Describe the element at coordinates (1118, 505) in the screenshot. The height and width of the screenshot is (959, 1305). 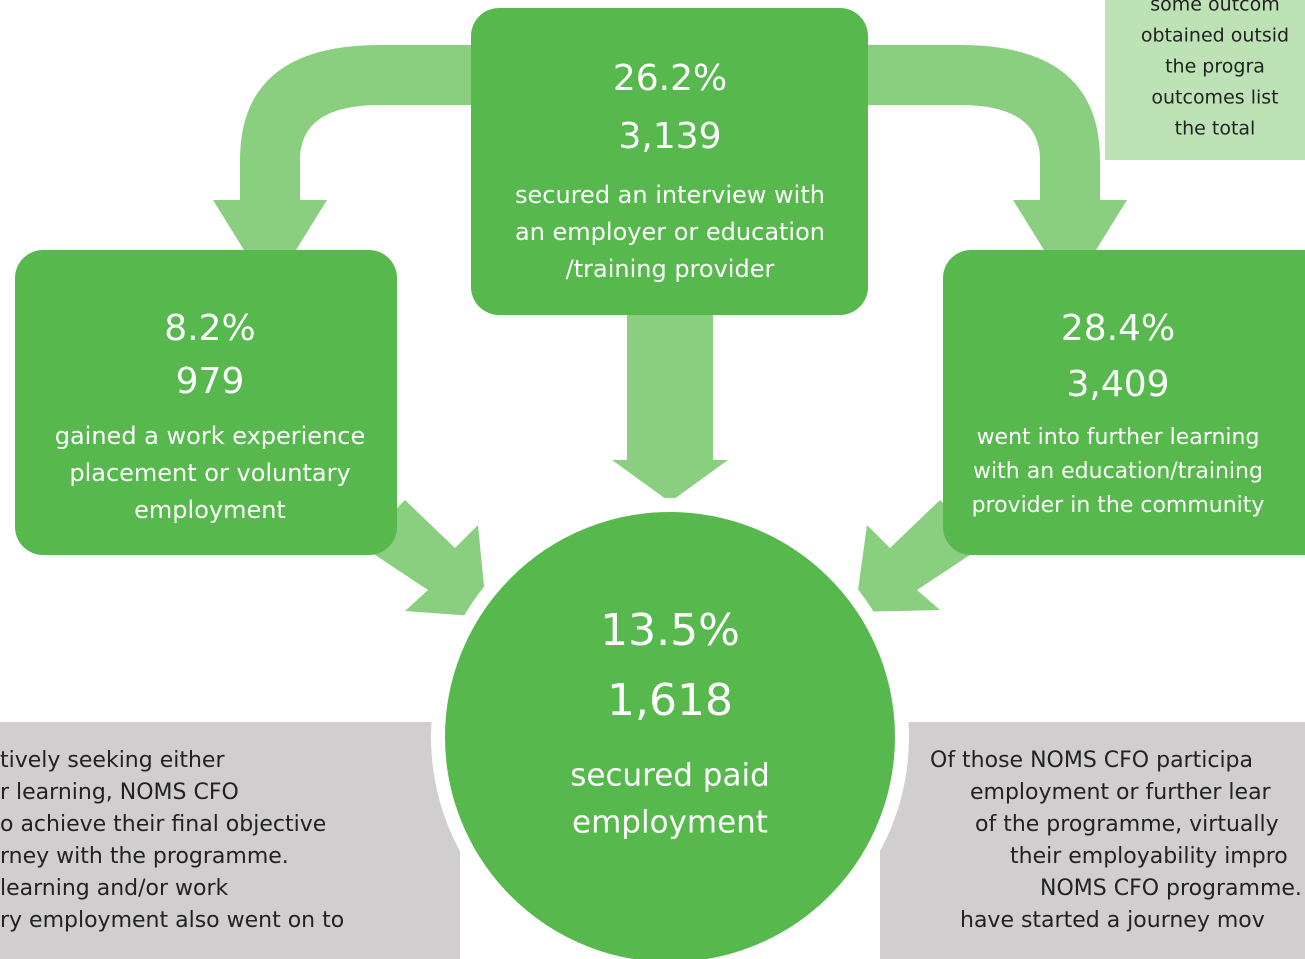
I see `node-label: provider in the community` at that location.